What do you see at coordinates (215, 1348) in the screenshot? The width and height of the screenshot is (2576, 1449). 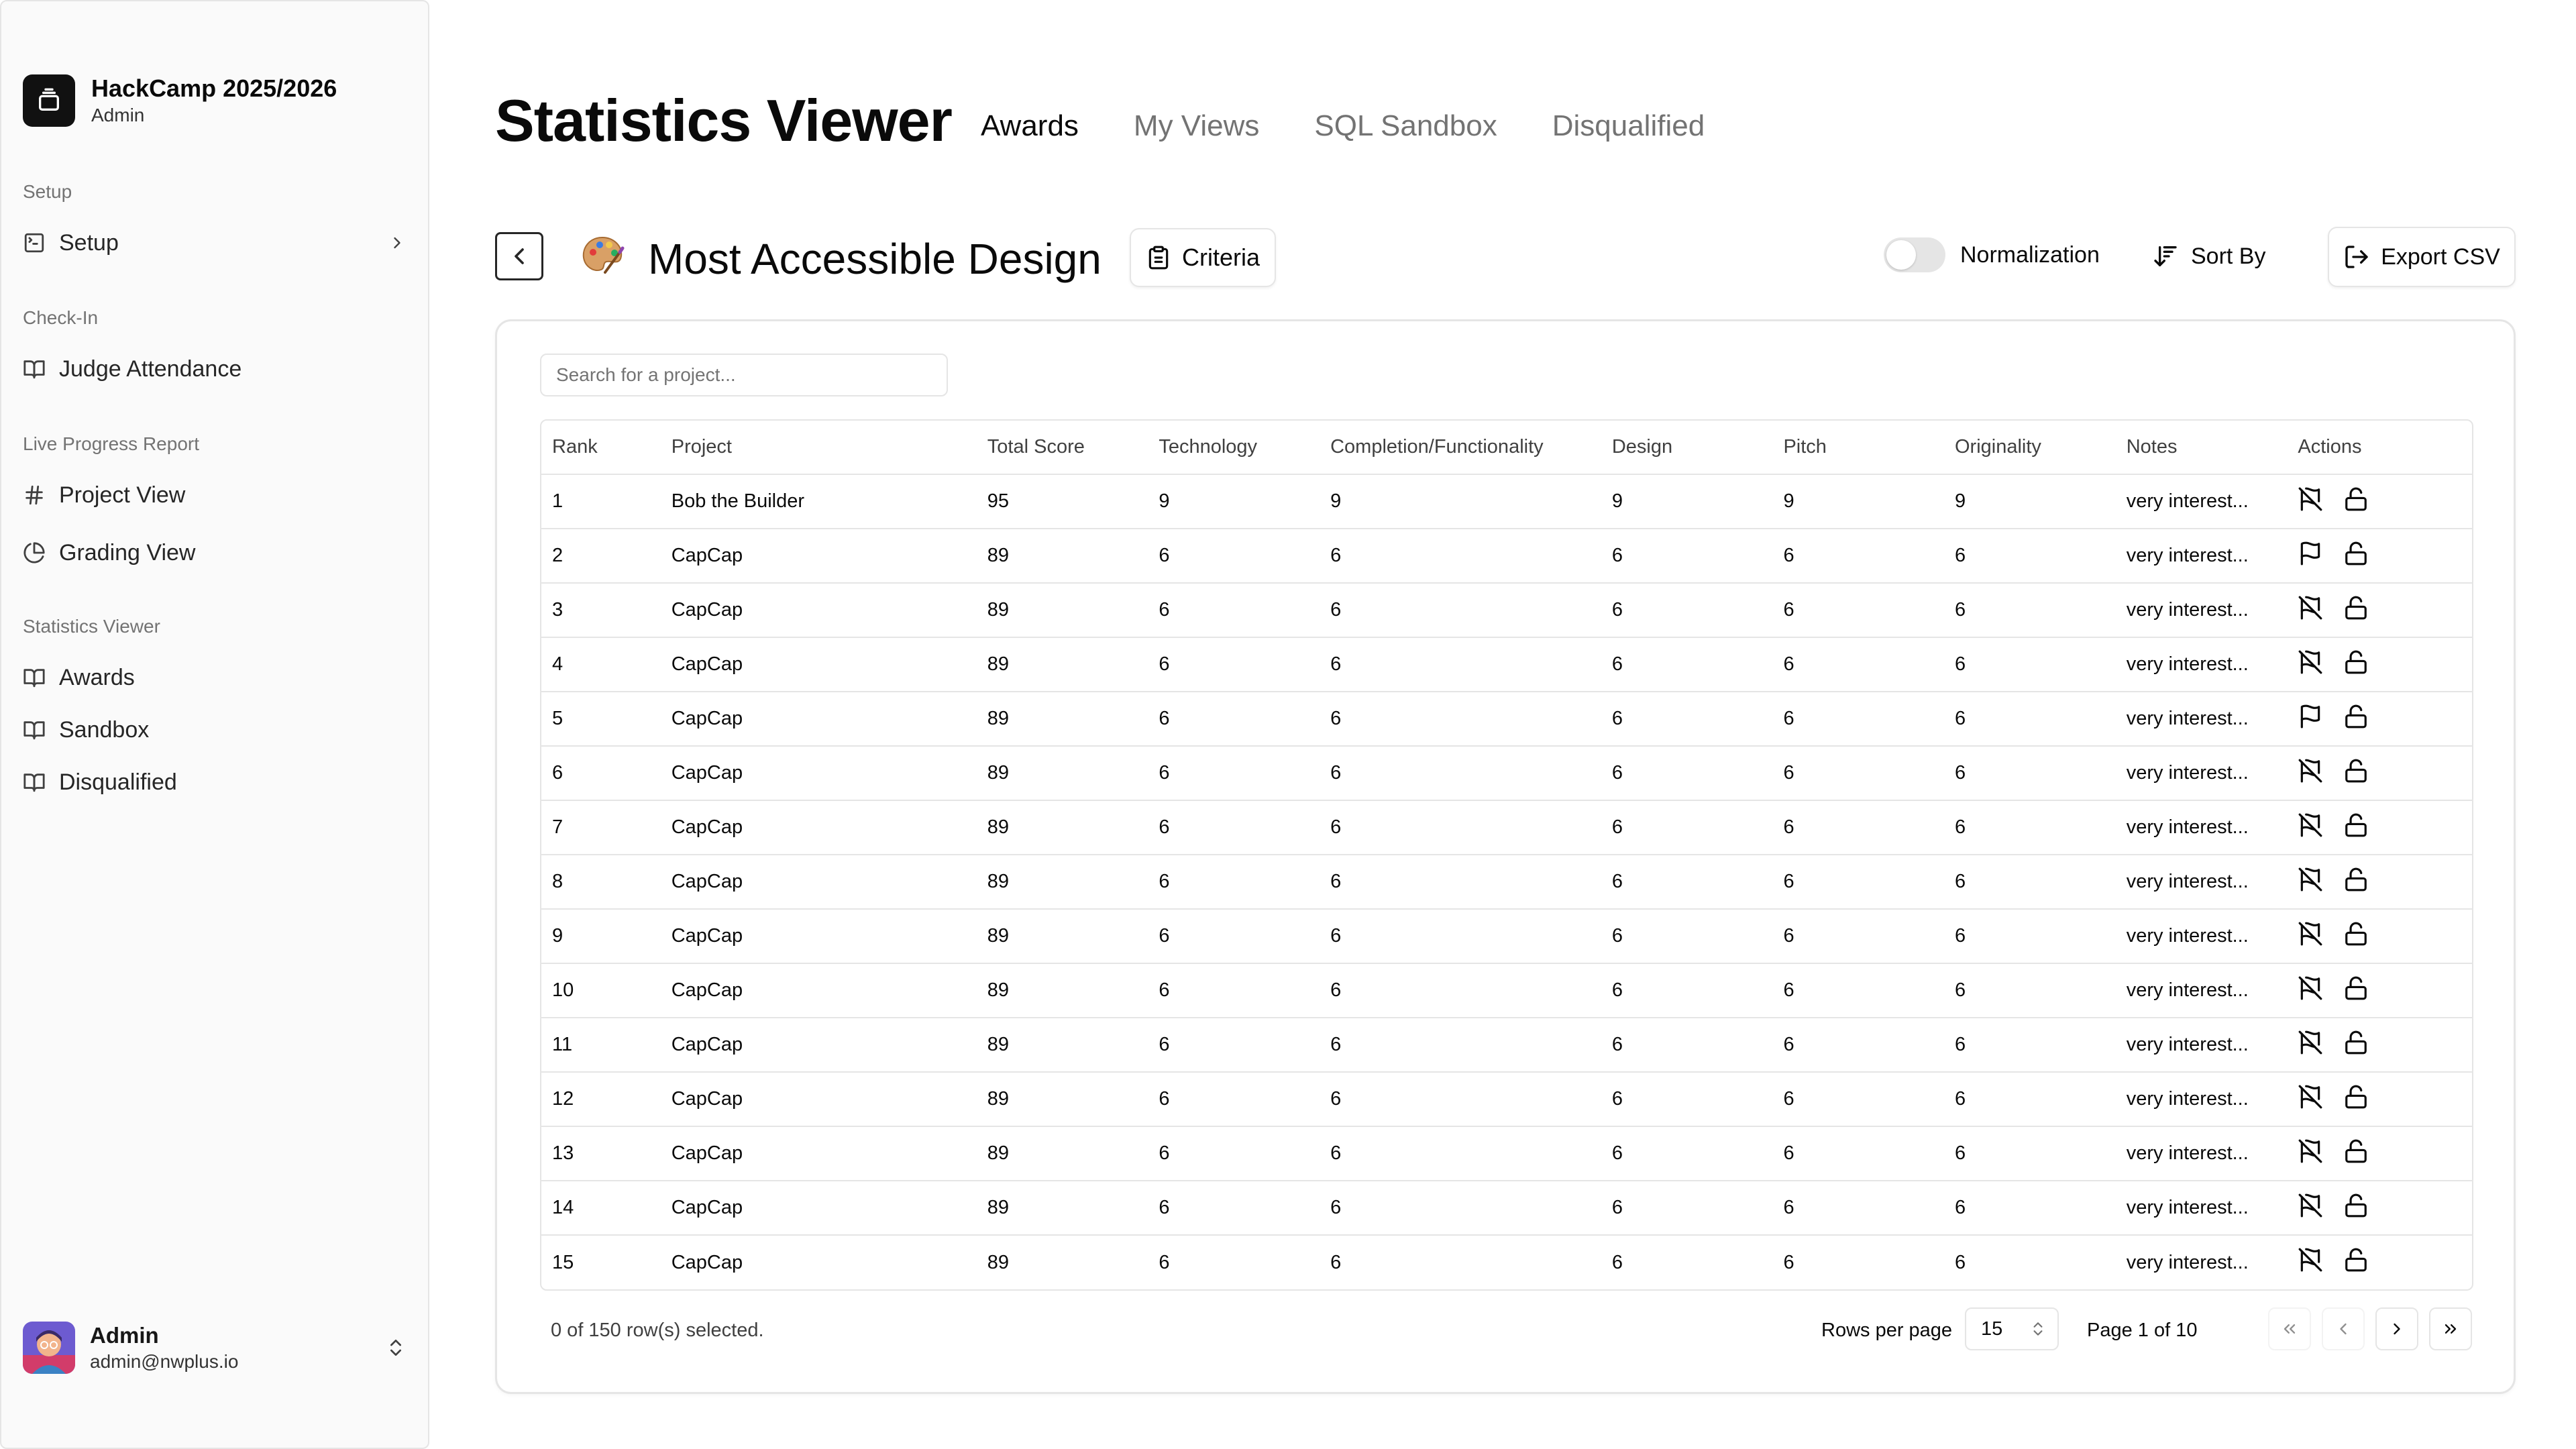 I see `user-menu: Admin admin@nwplus.io` at bounding box center [215, 1348].